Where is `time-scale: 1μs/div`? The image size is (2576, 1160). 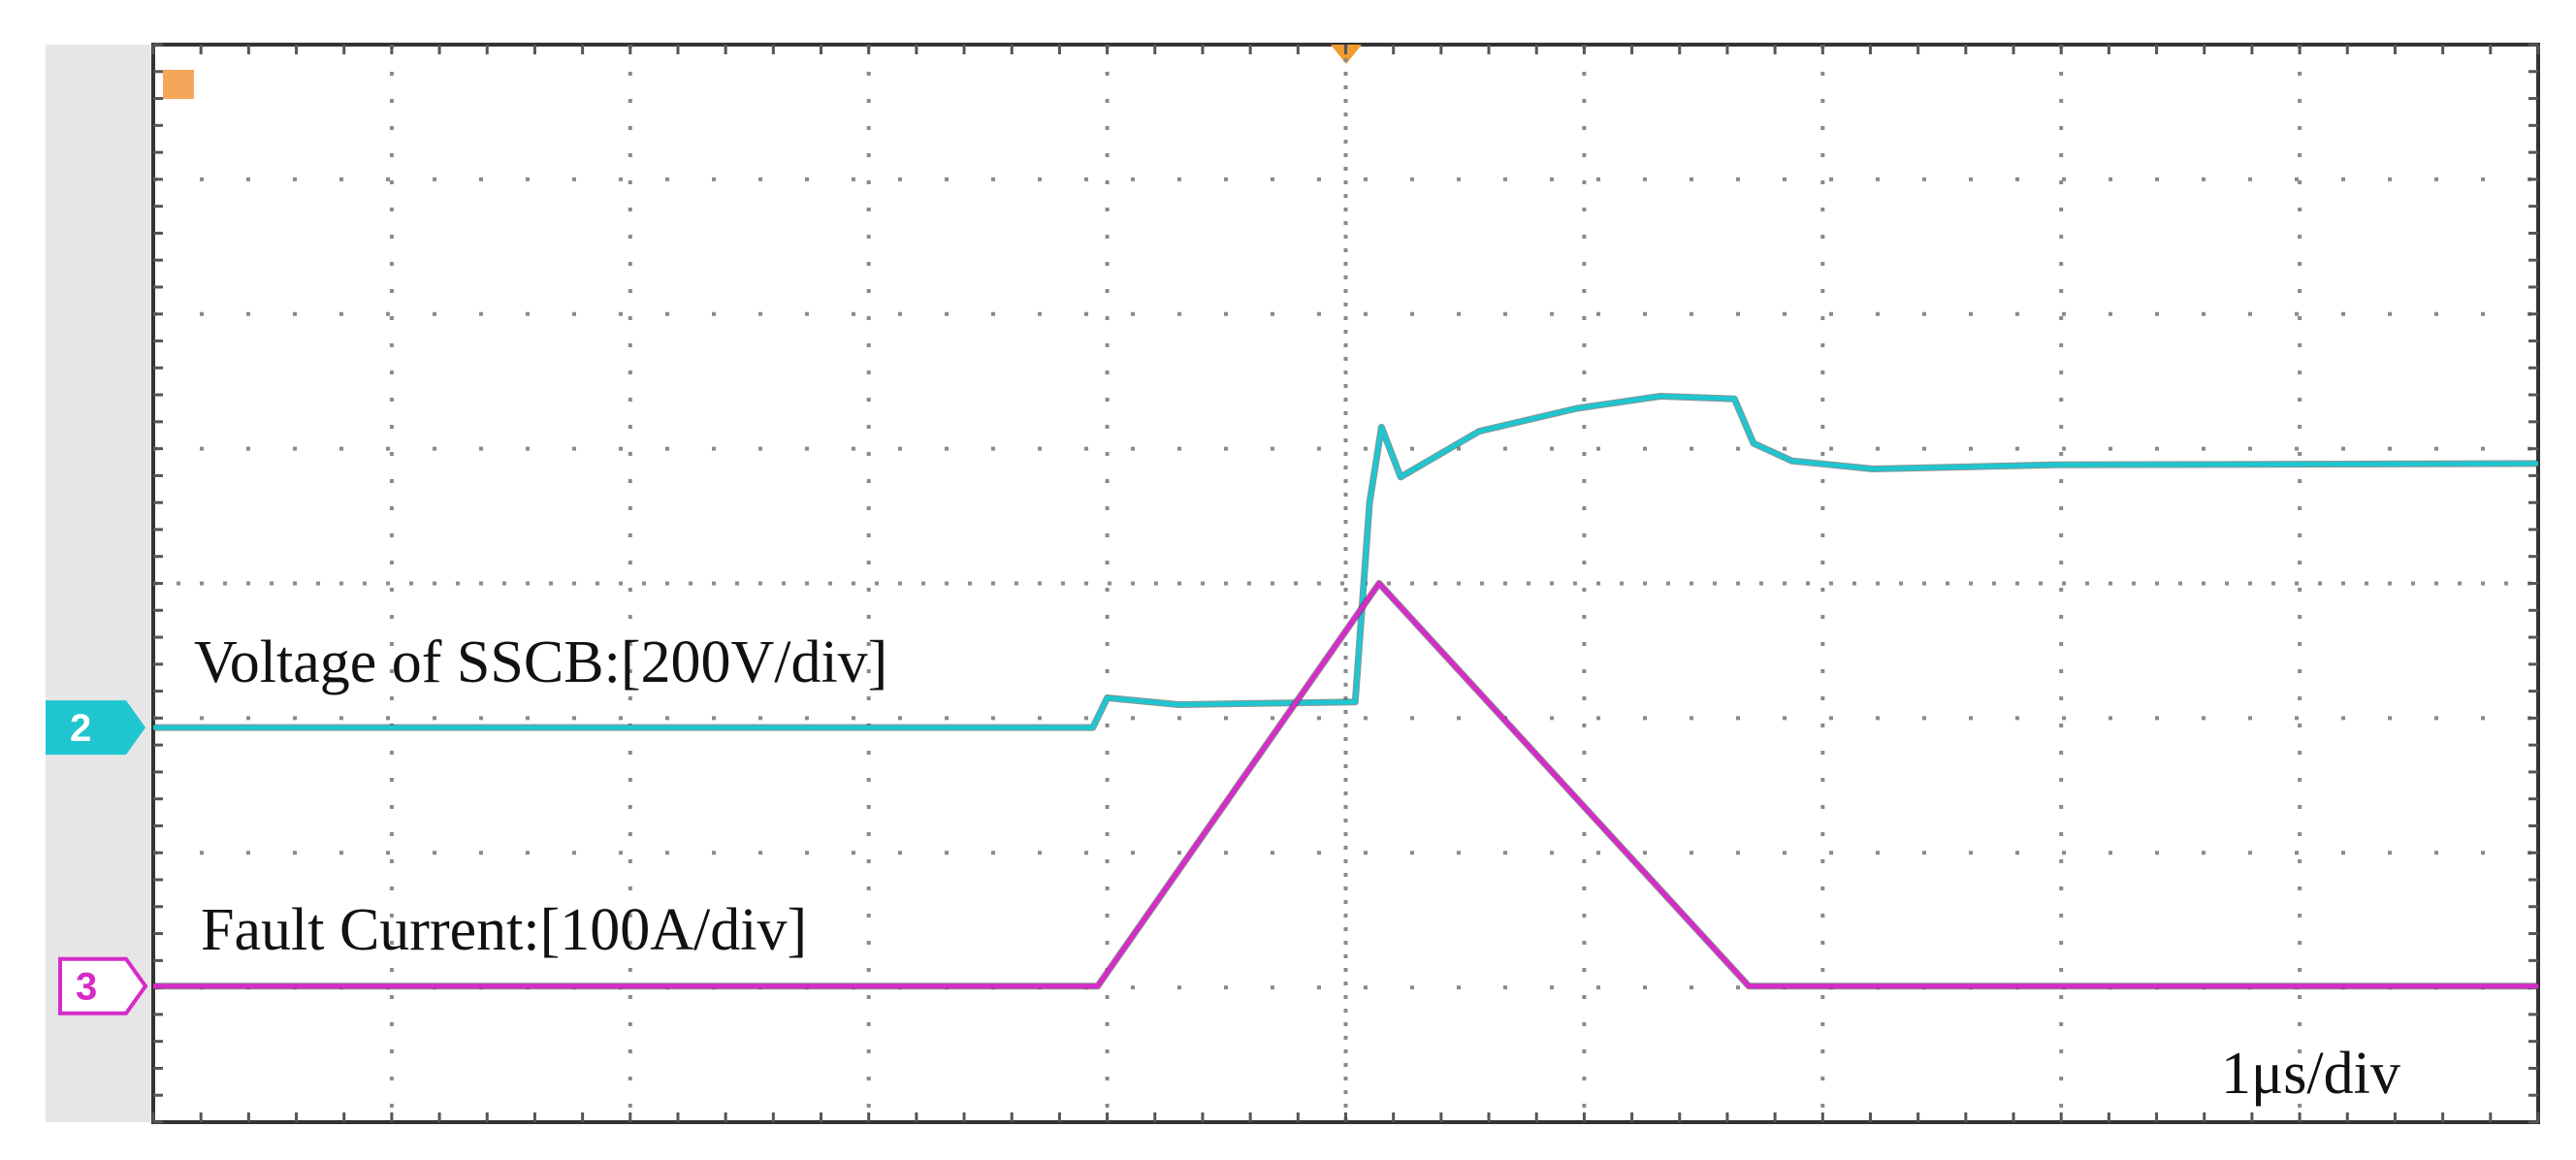 time-scale: 1μs/div is located at coordinates (2310, 1074).